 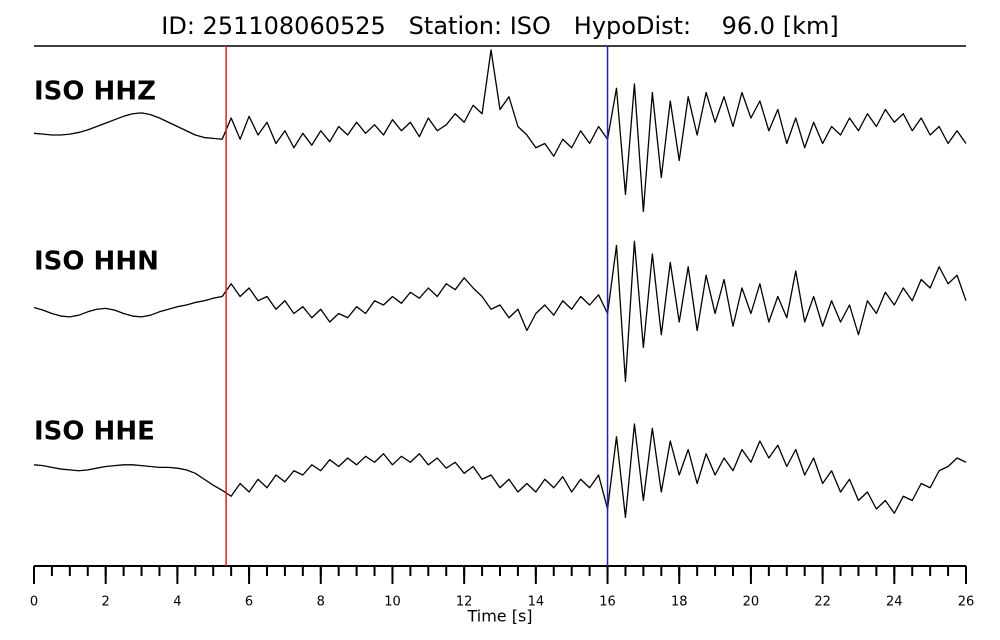 What do you see at coordinates (177, 602) in the screenshot?
I see `x-tick-label: 4` at bounding box center [177, 602].